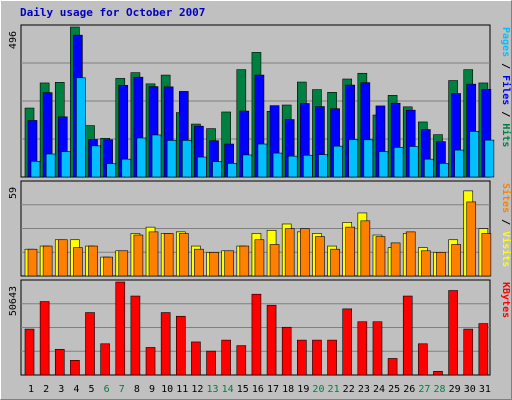  I want to click on x-tick-label: 13, so click(213, 389).